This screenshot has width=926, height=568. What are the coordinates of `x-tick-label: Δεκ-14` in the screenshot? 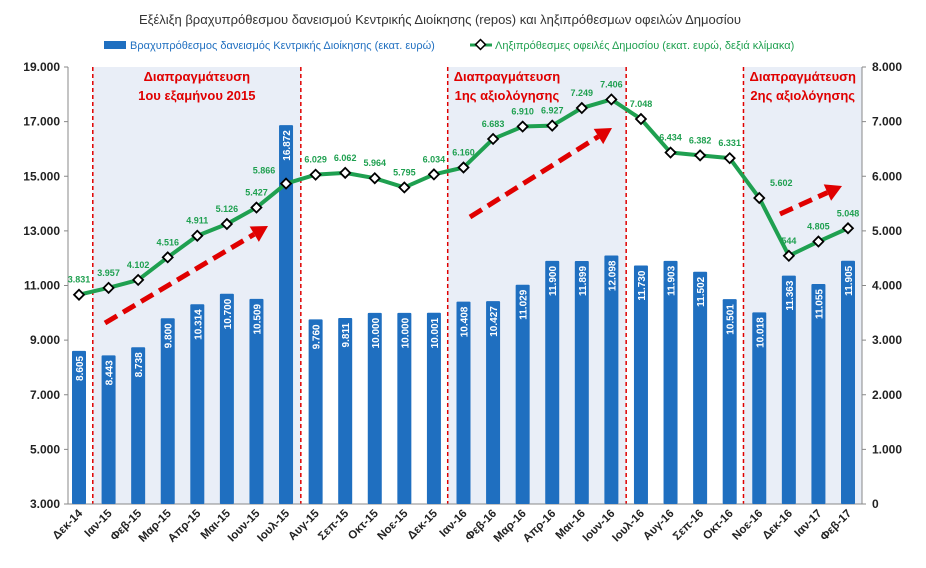 It's located at (68, 524).